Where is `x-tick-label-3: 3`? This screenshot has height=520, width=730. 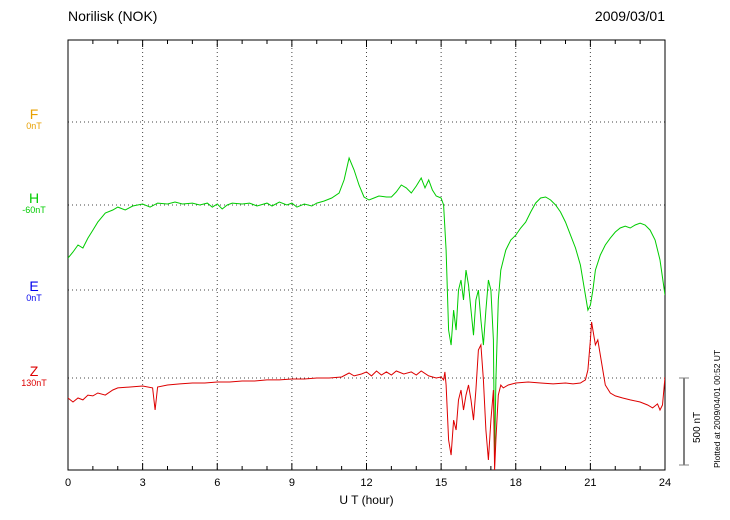
x-tick-label-3: 3 is located at coordinates (143, 483).